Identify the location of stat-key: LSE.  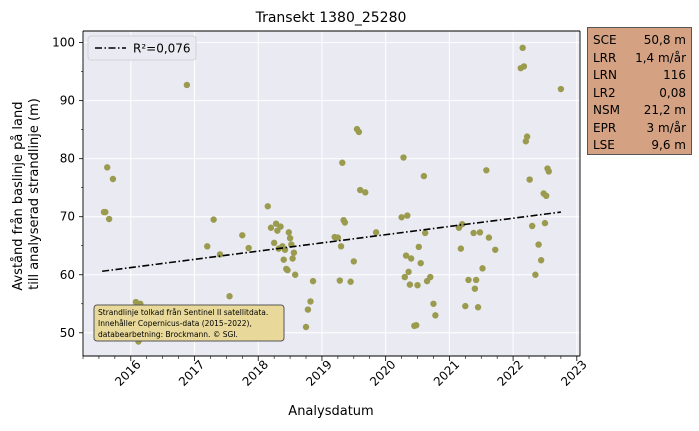
(604, 145).